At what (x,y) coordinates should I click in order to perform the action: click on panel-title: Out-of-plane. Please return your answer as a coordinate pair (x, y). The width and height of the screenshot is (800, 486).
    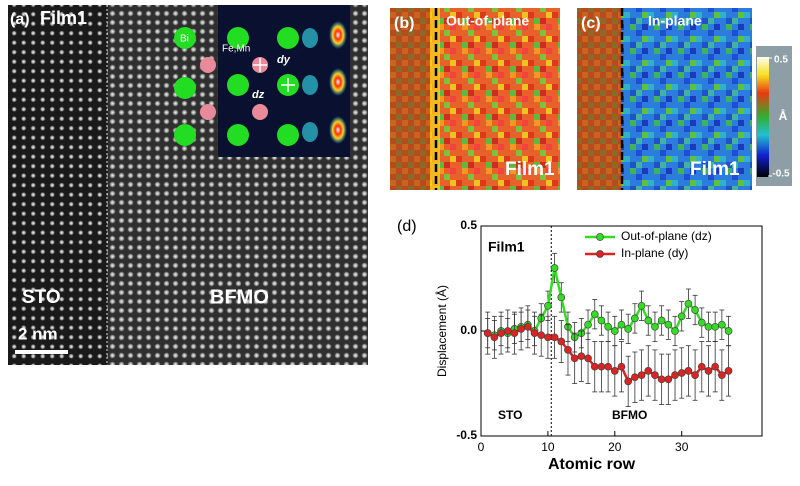
    Looking at the image, I should click on (487, 21).